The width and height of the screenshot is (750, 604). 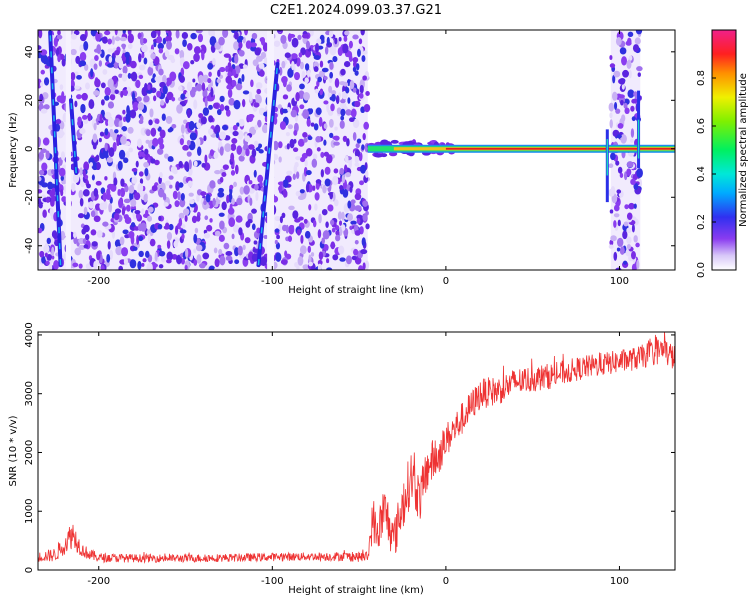 What do you see at coordinates (356, 290) in the screenshot?
I see `spectrogram-x-label: Height of straight line (km)` at bounding box center [356, 290].